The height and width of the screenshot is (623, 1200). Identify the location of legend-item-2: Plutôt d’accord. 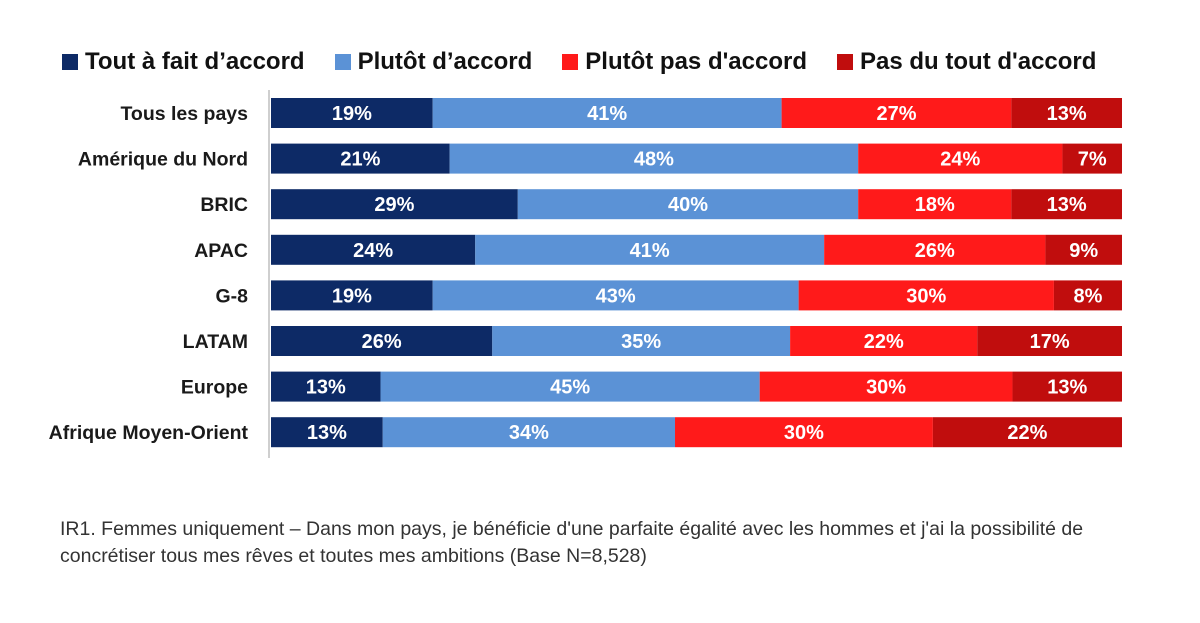
(433, 62).